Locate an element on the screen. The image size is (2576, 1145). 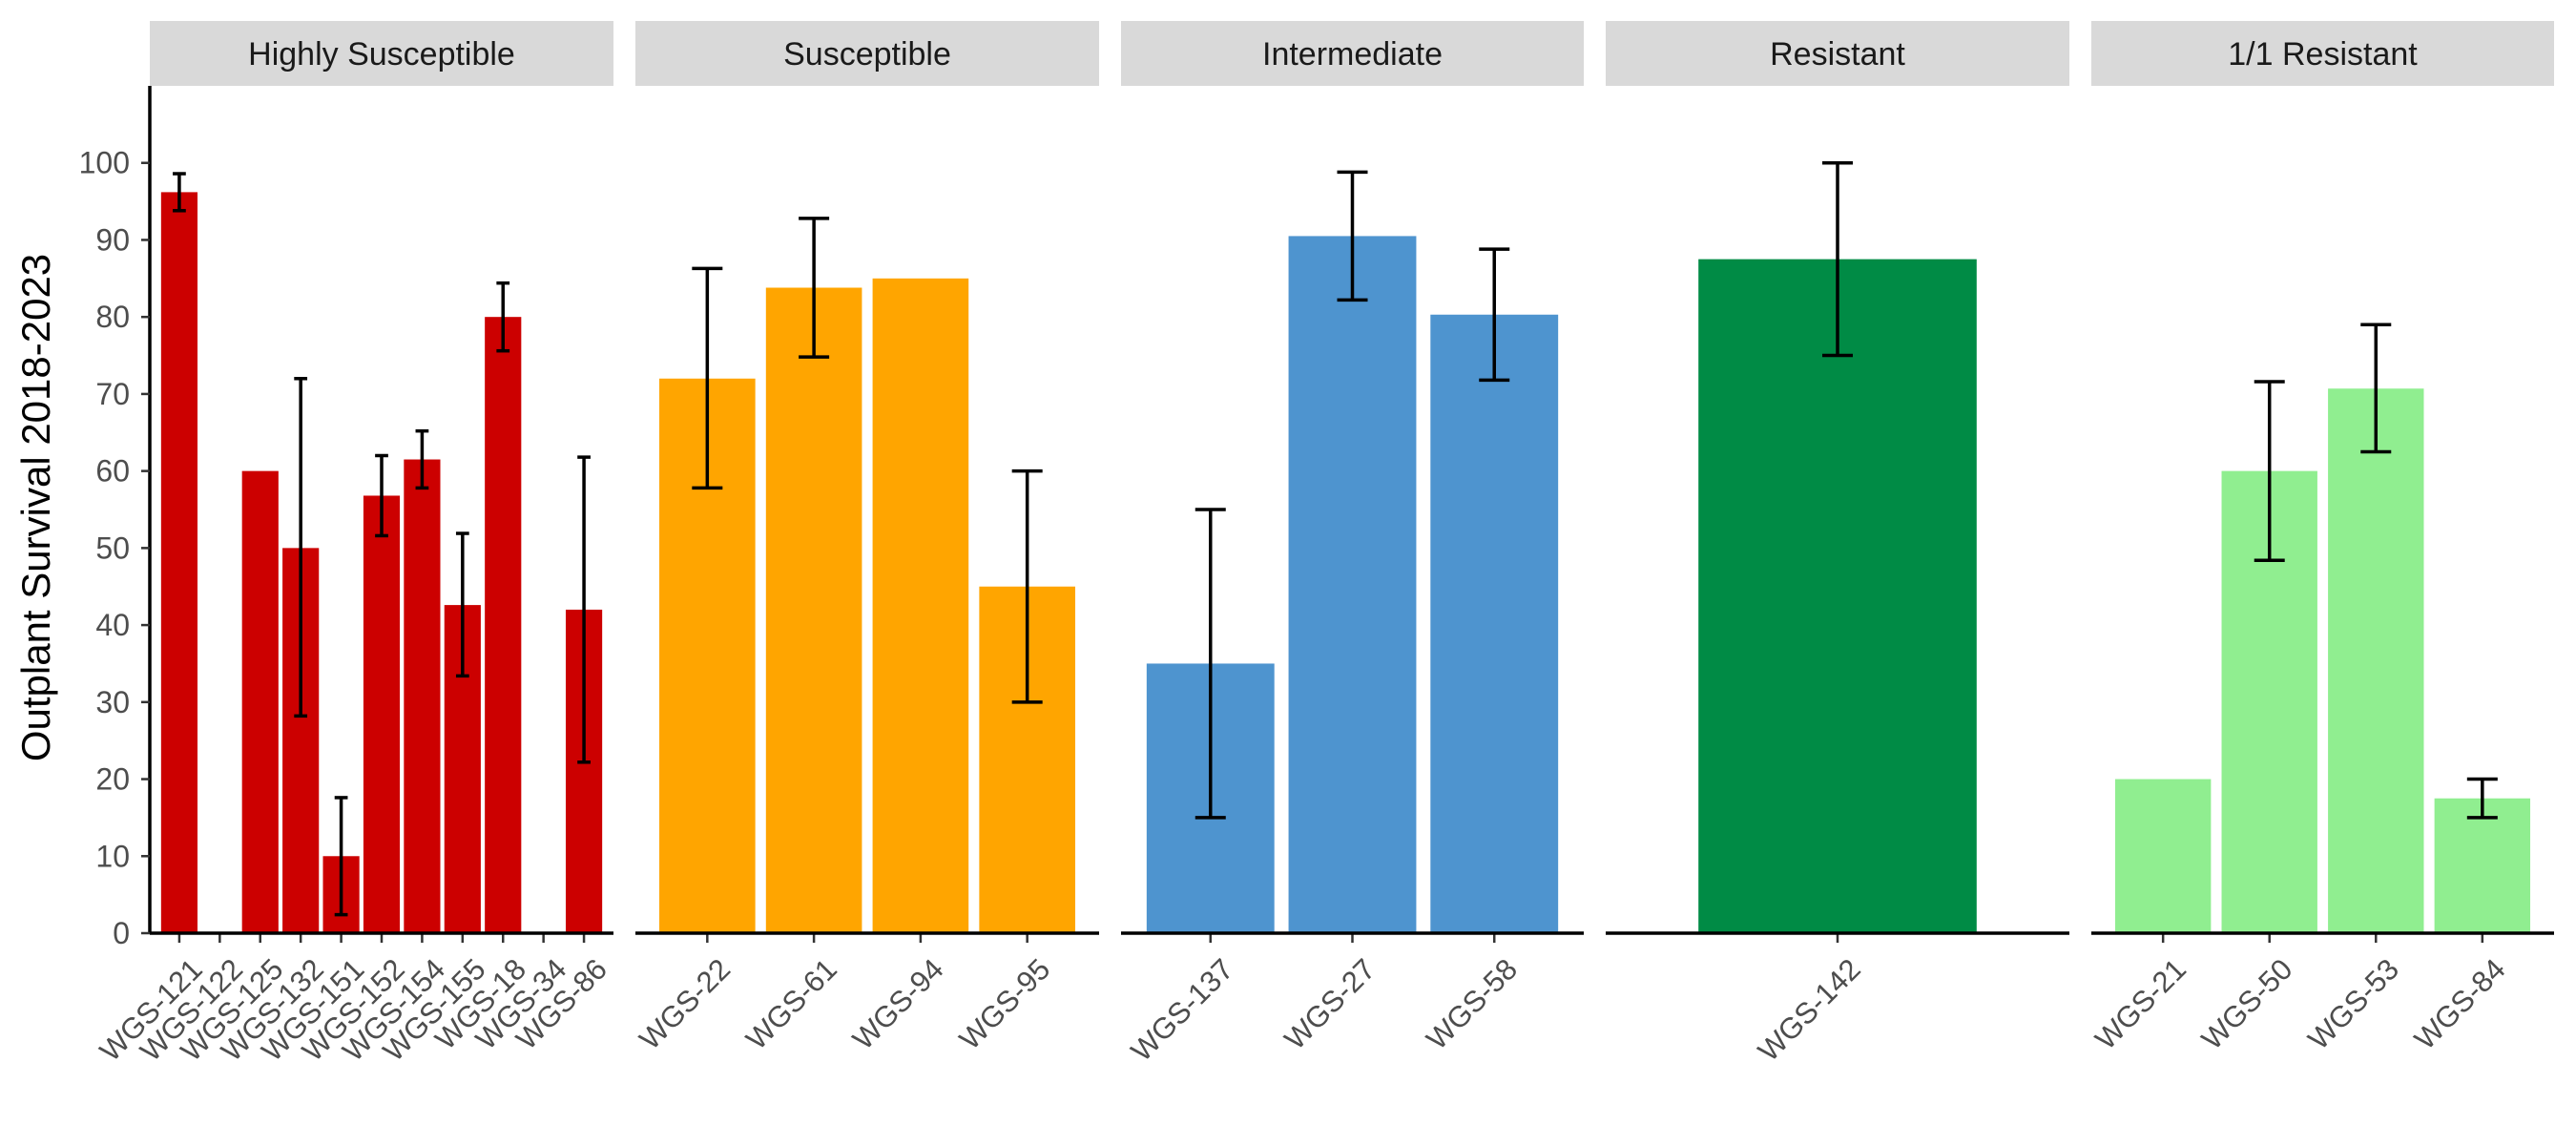
facet-strip-label: Intermediate is located at coordinates (1352, 55).